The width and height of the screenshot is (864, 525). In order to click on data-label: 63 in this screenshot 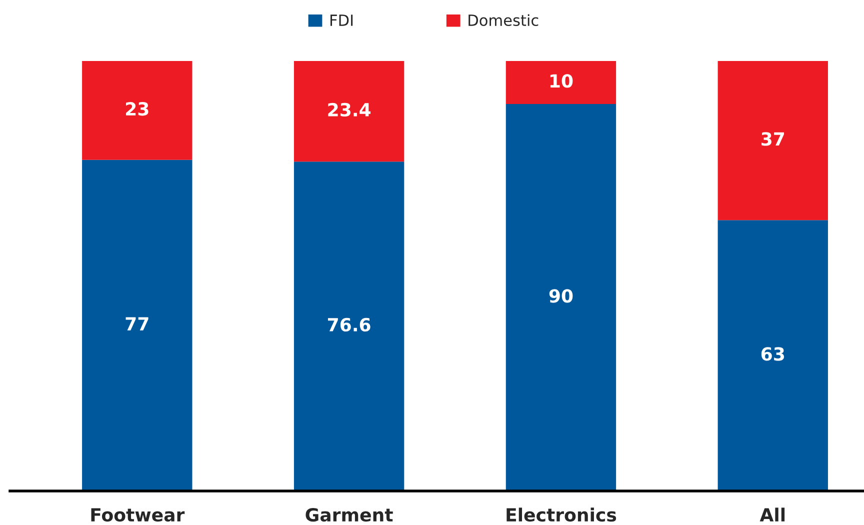, I will do `click(772, 354)`.